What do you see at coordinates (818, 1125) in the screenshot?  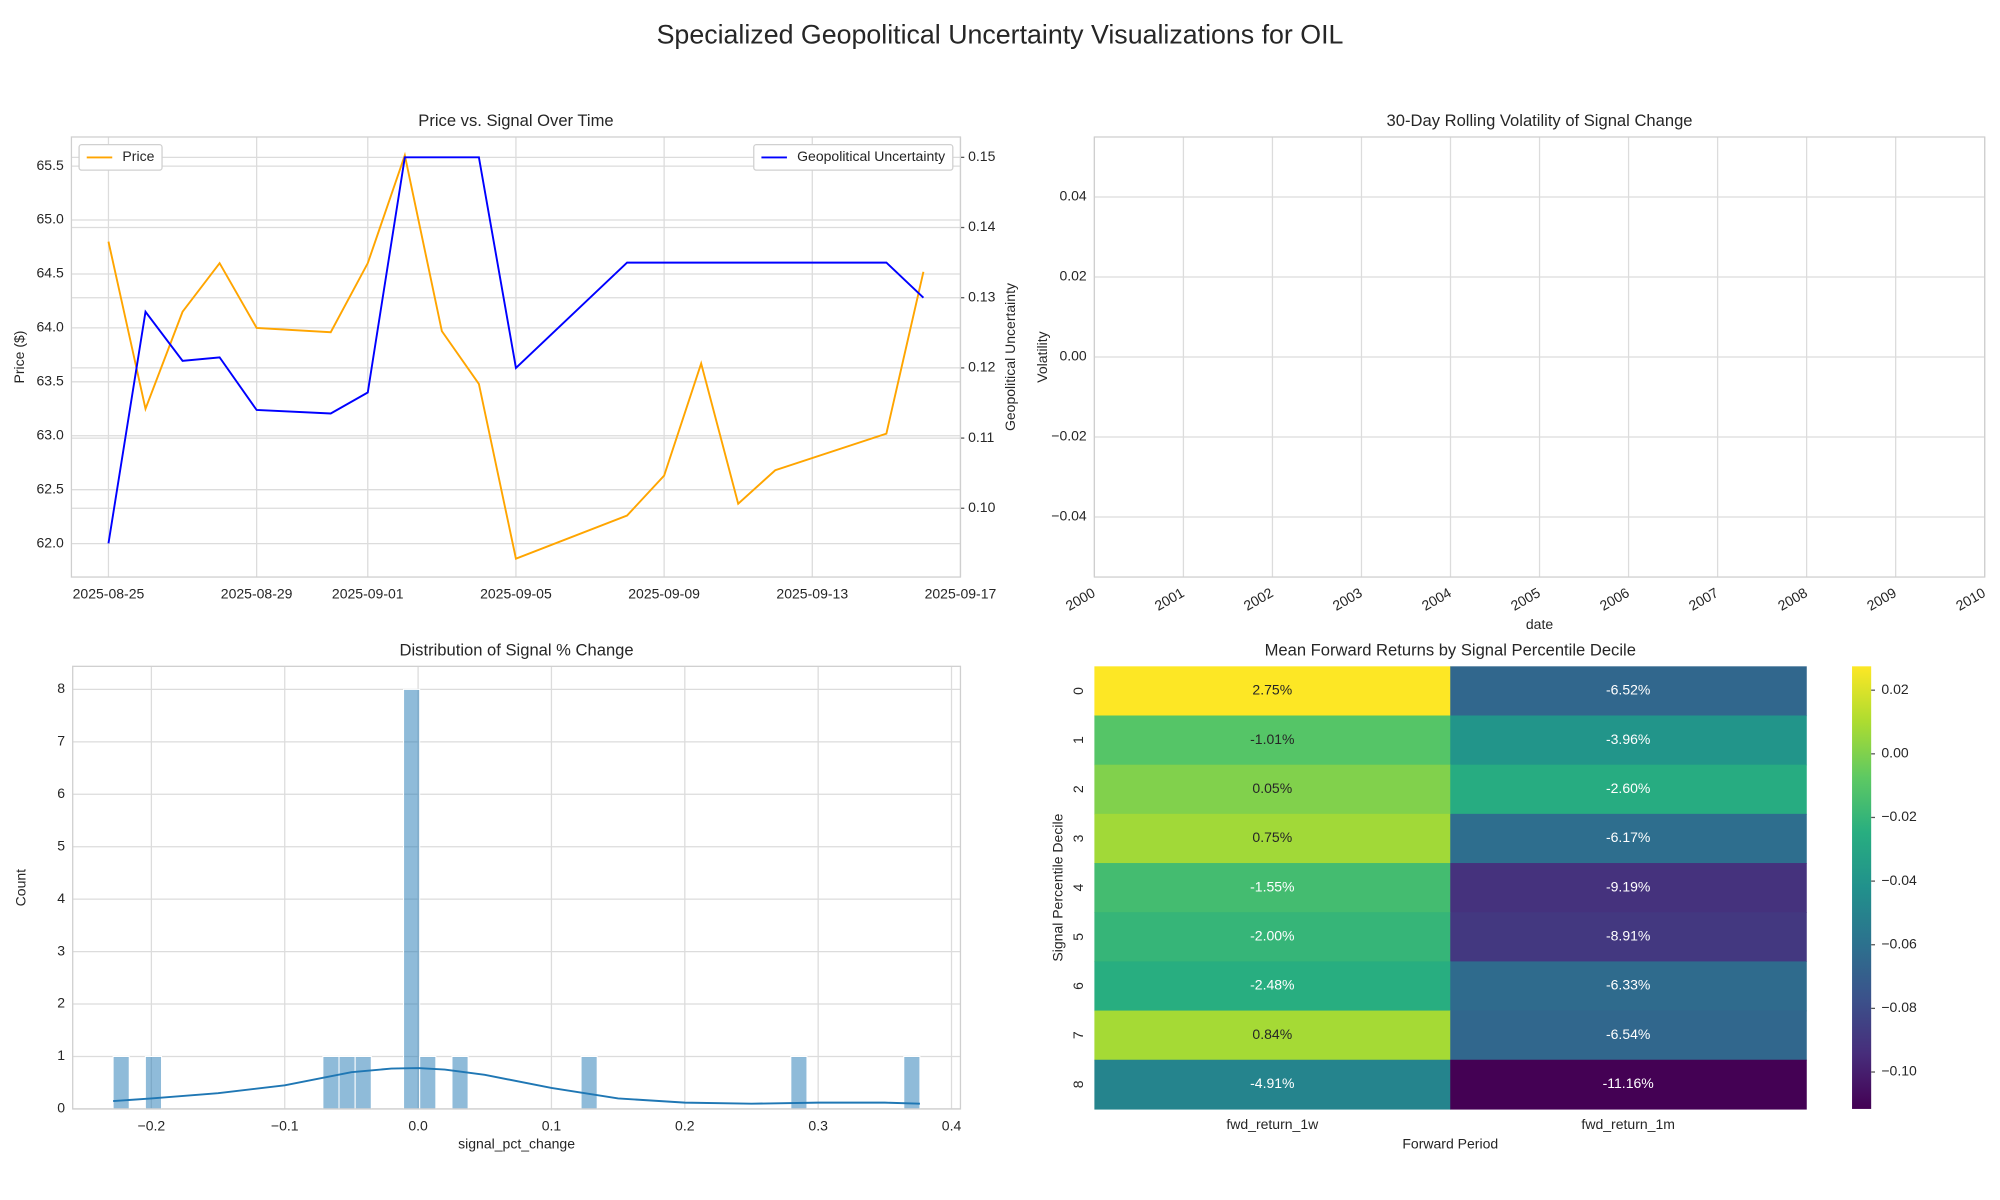 I see `x-tick-label: 0.3` at bounding box center [818, 1125].